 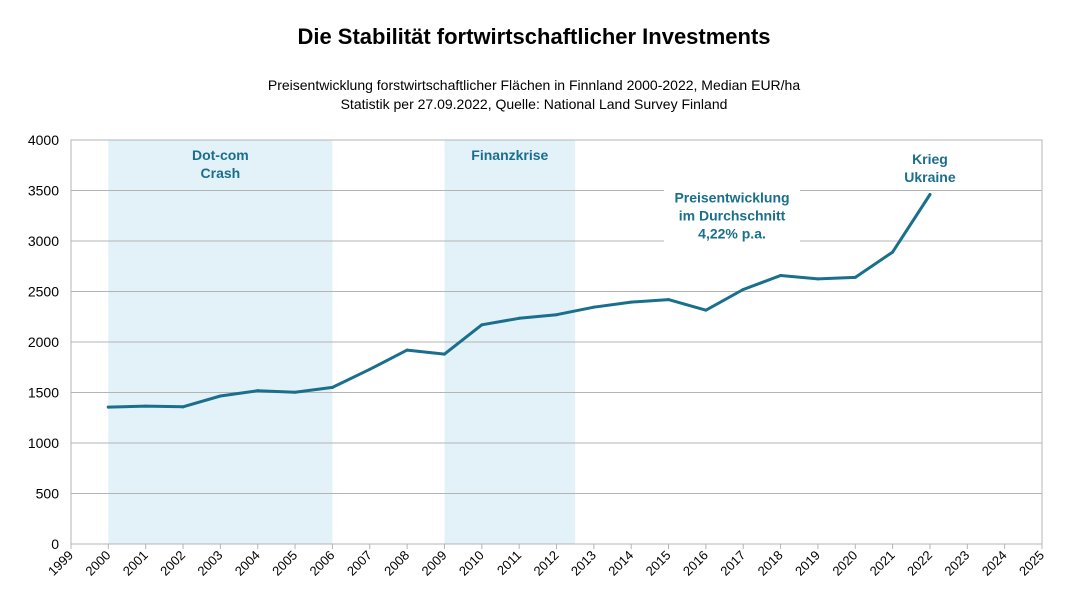 I want to click on x-tick-label: 2008, so click(x=396, y=563).